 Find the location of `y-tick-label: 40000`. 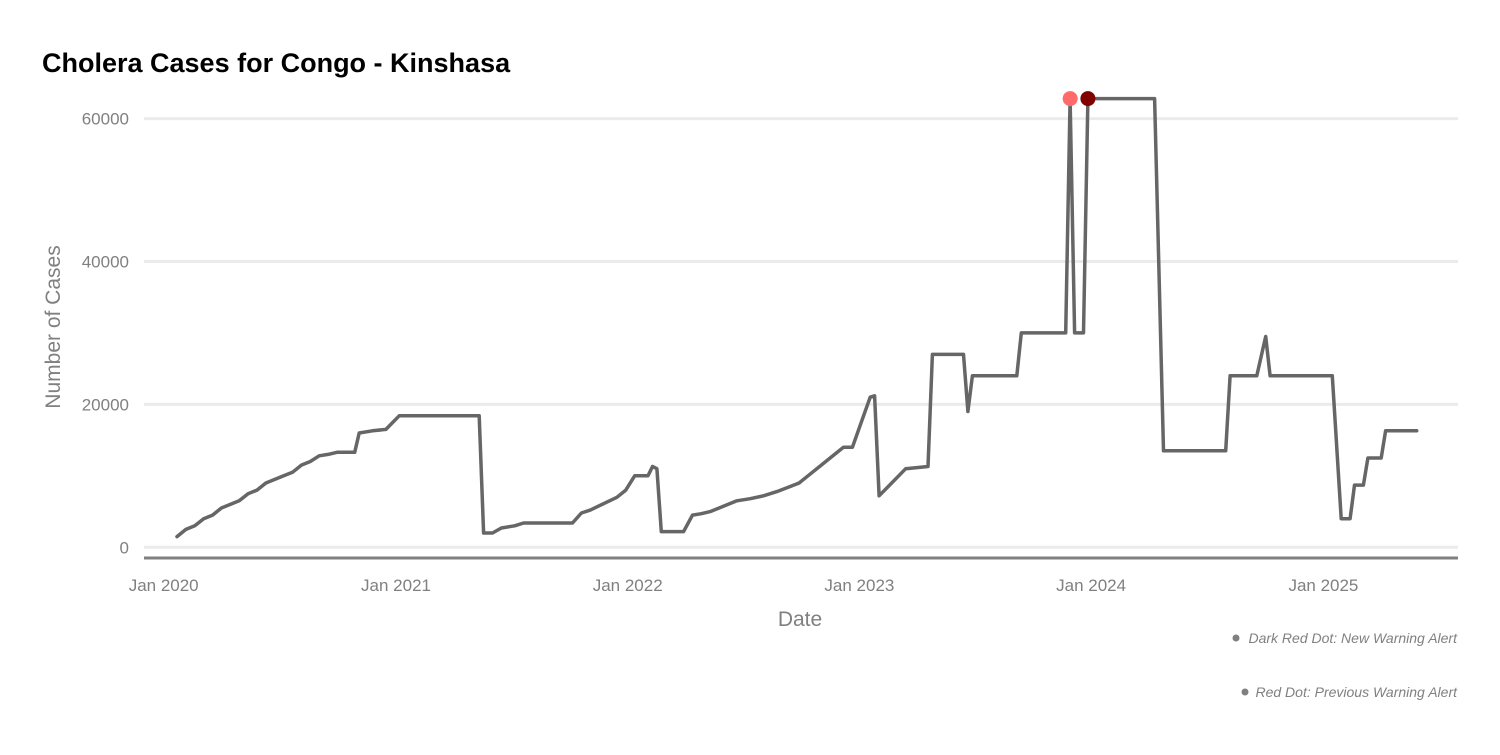

y-tick-label: 40000 is located at coordinates (105, 261).